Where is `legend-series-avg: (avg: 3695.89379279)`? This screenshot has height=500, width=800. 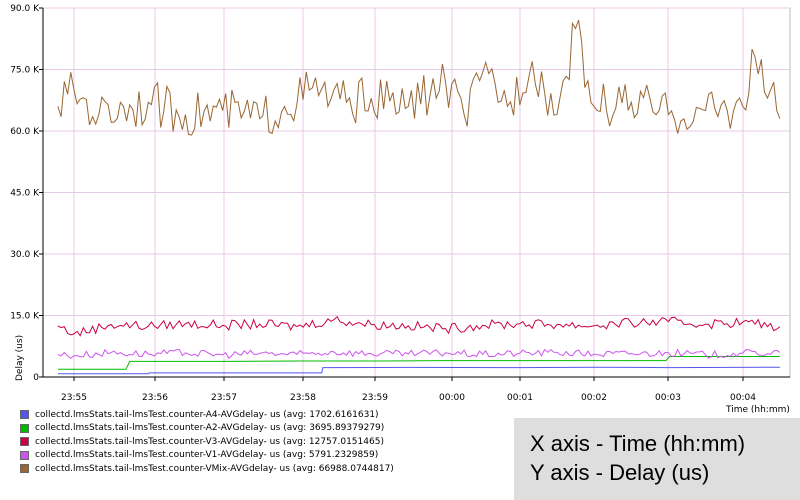
legend-series-avg: (avg: 3695.89379279) is located at coordinates (334, 428).